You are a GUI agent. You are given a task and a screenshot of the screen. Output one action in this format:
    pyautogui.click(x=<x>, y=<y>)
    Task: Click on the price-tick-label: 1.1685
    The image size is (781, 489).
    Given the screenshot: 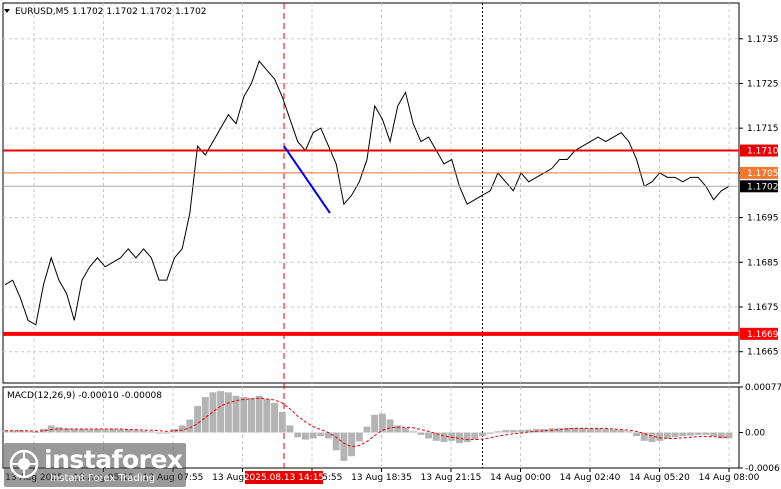 What is the action you would take?
    pyautogui.click(x=763, y=263)
    